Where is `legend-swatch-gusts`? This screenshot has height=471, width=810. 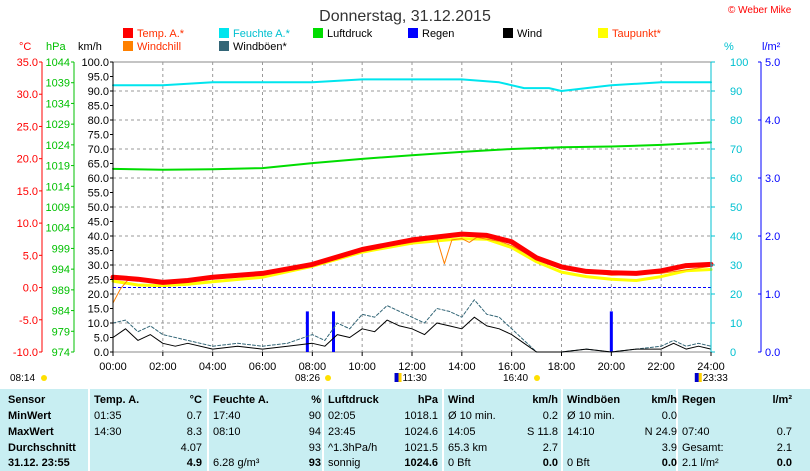
legend-swatch-gusts is located at coordinates (224, 46).